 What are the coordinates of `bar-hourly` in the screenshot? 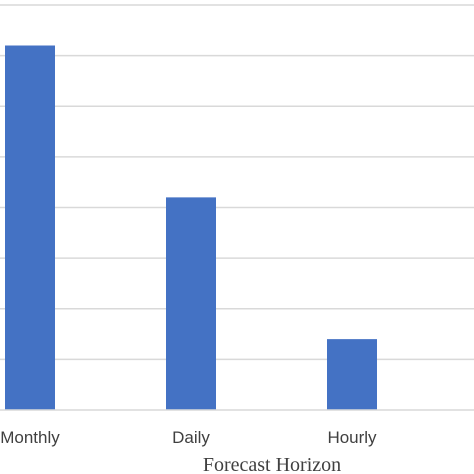 It's located at (352, 374).